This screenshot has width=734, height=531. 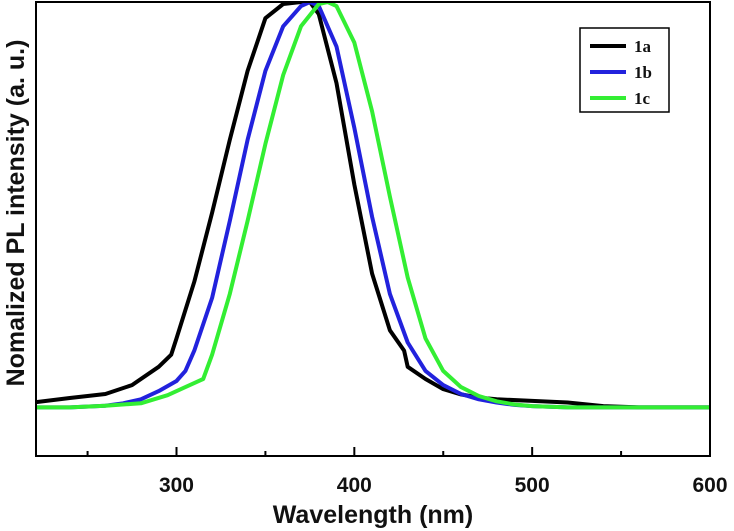 What do you see at coordinates (354, 485) in the screenshot?
I see `x-tick-label: 400` at bounding box center [354, 485].